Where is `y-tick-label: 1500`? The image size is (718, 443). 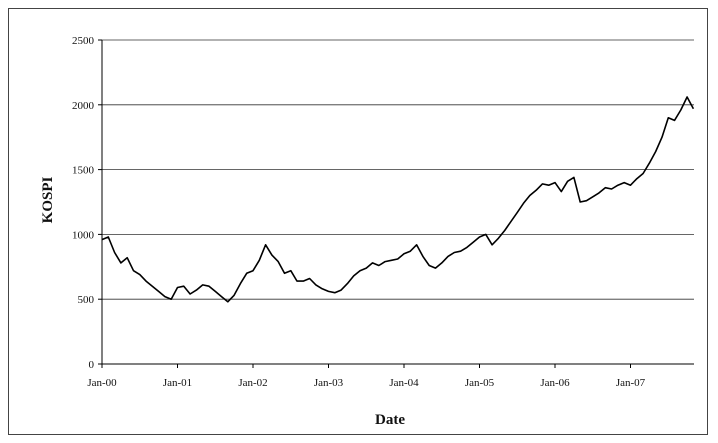
y-tick-label: 1500 is located at coordinates (83, 171).